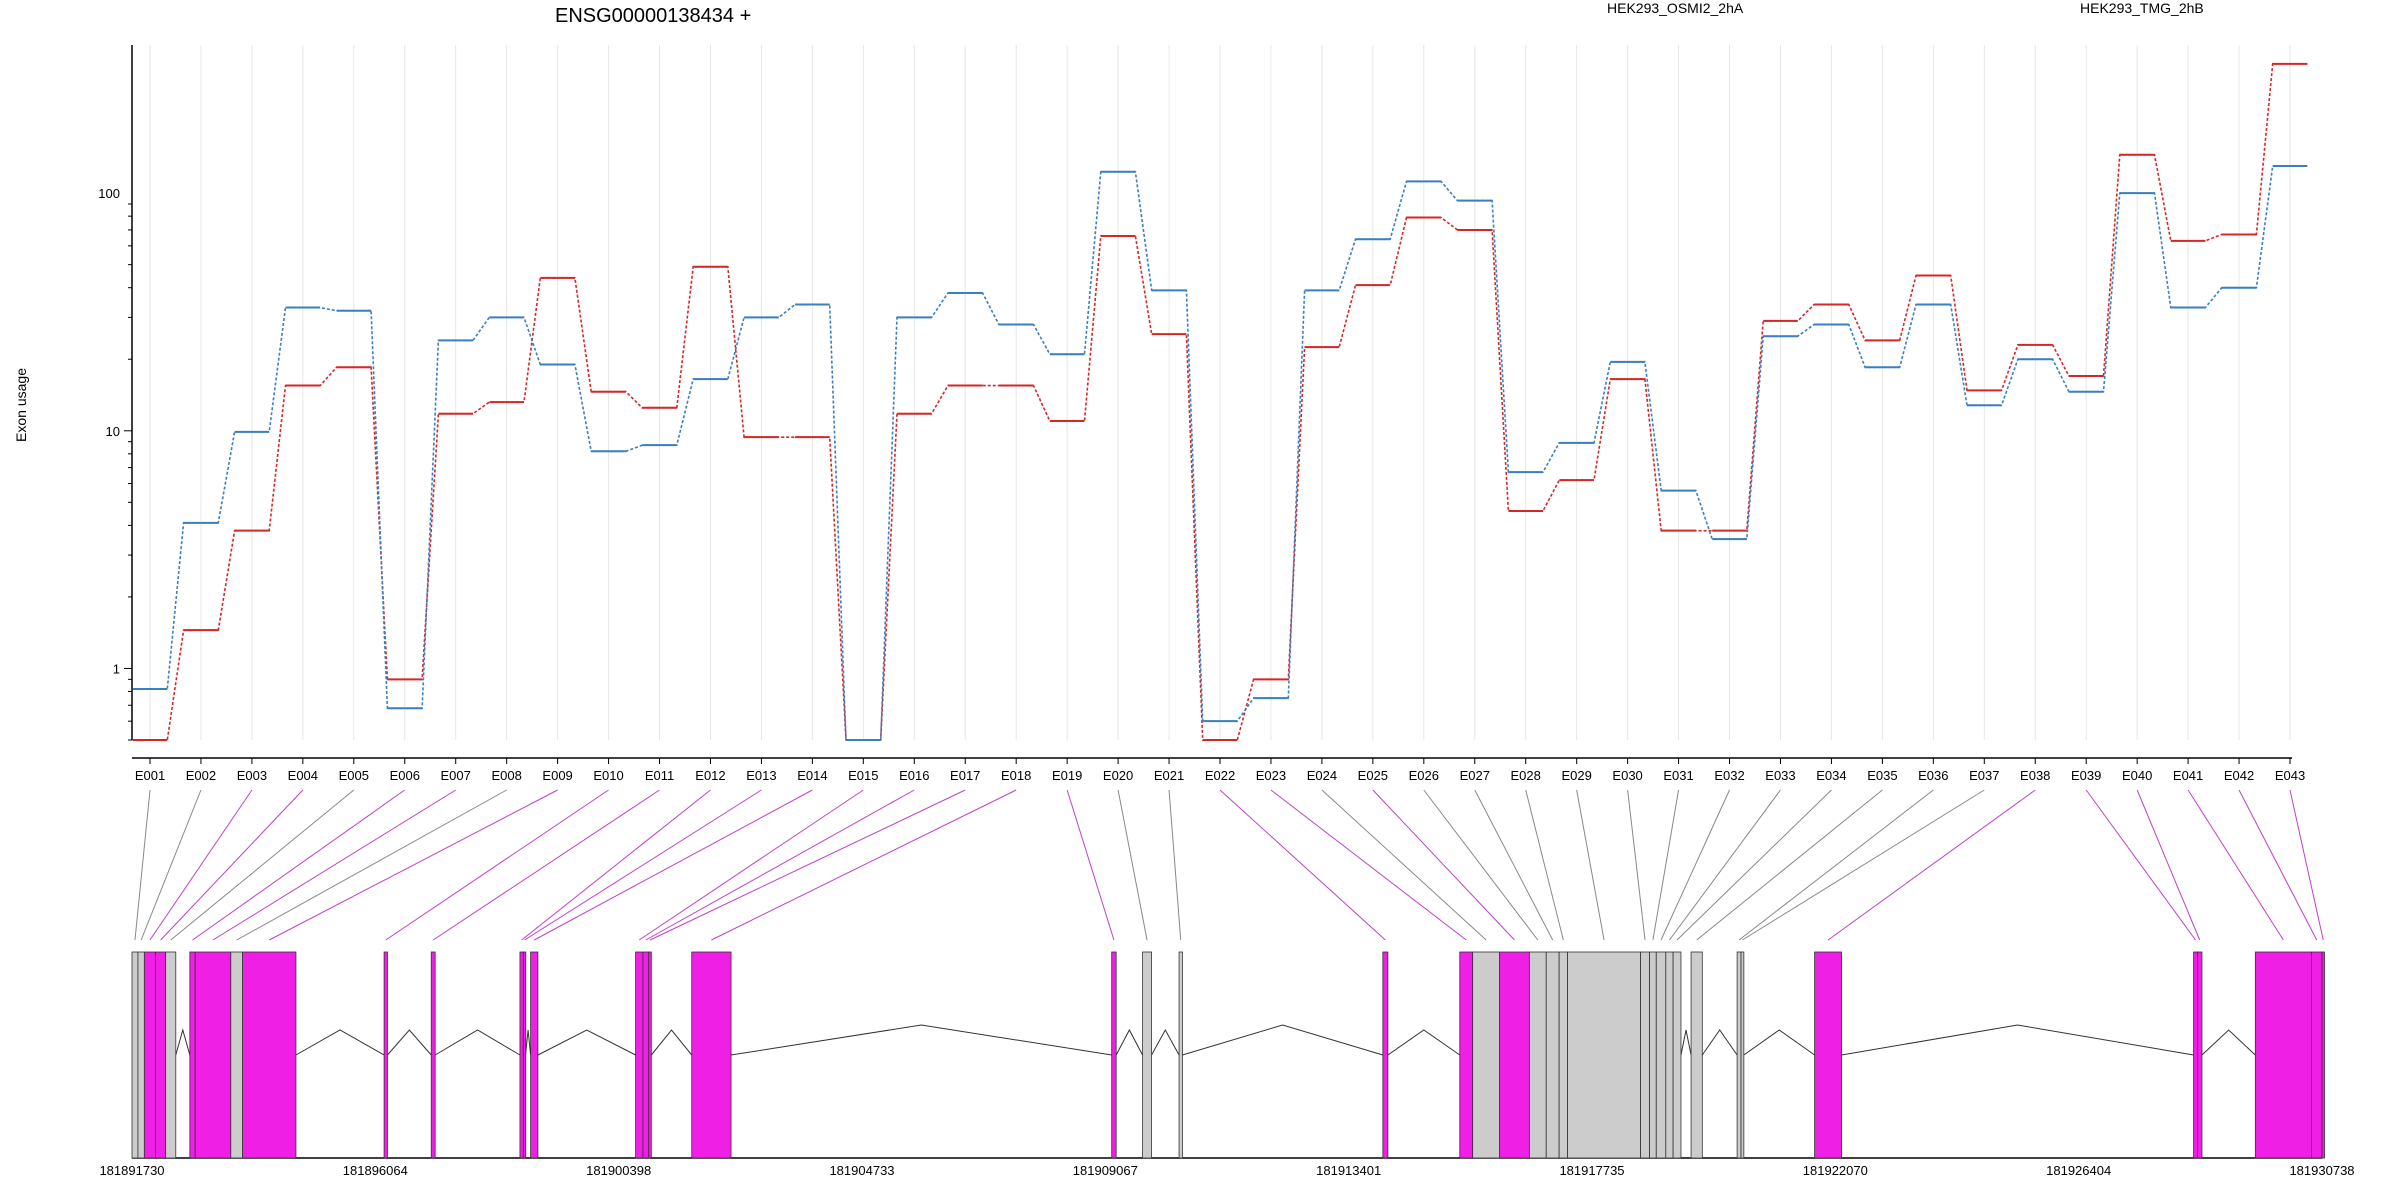 The width and height of the screenshot is (2400, 1200). What do you see at coordinates (965, 775) in the screenshot?
I see `x-tick-label: E017` at bounding box center [965, 775].